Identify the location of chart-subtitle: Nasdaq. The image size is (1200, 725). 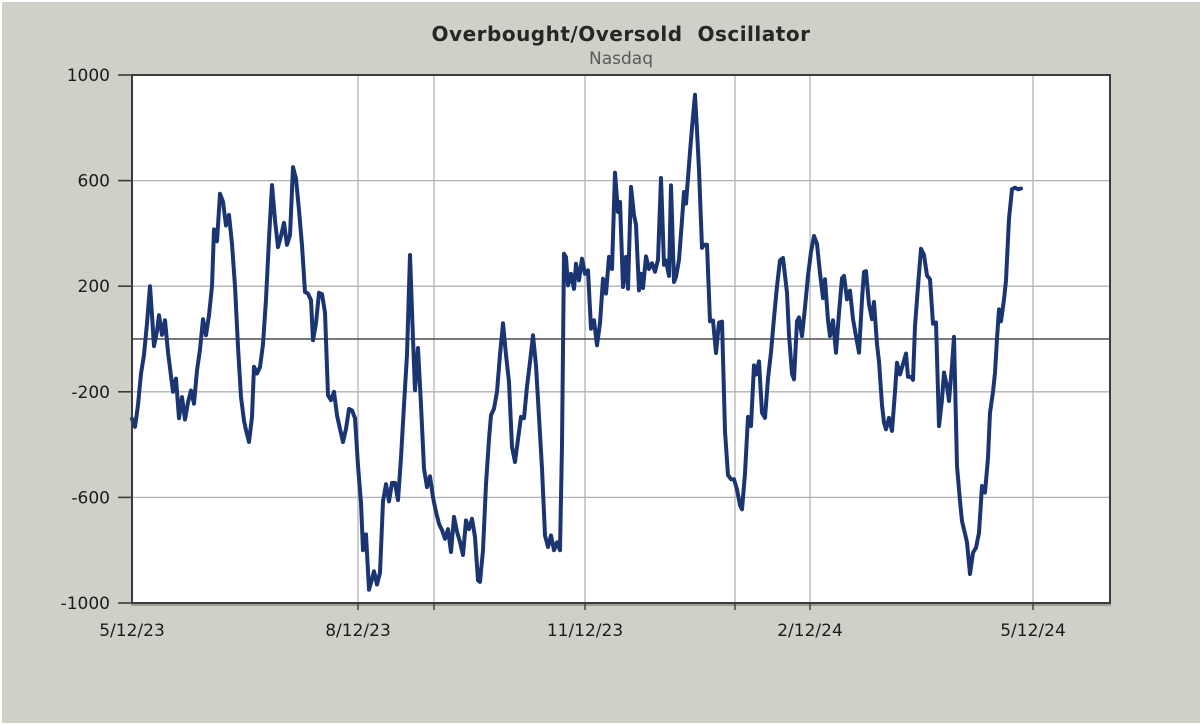
(621, 59).